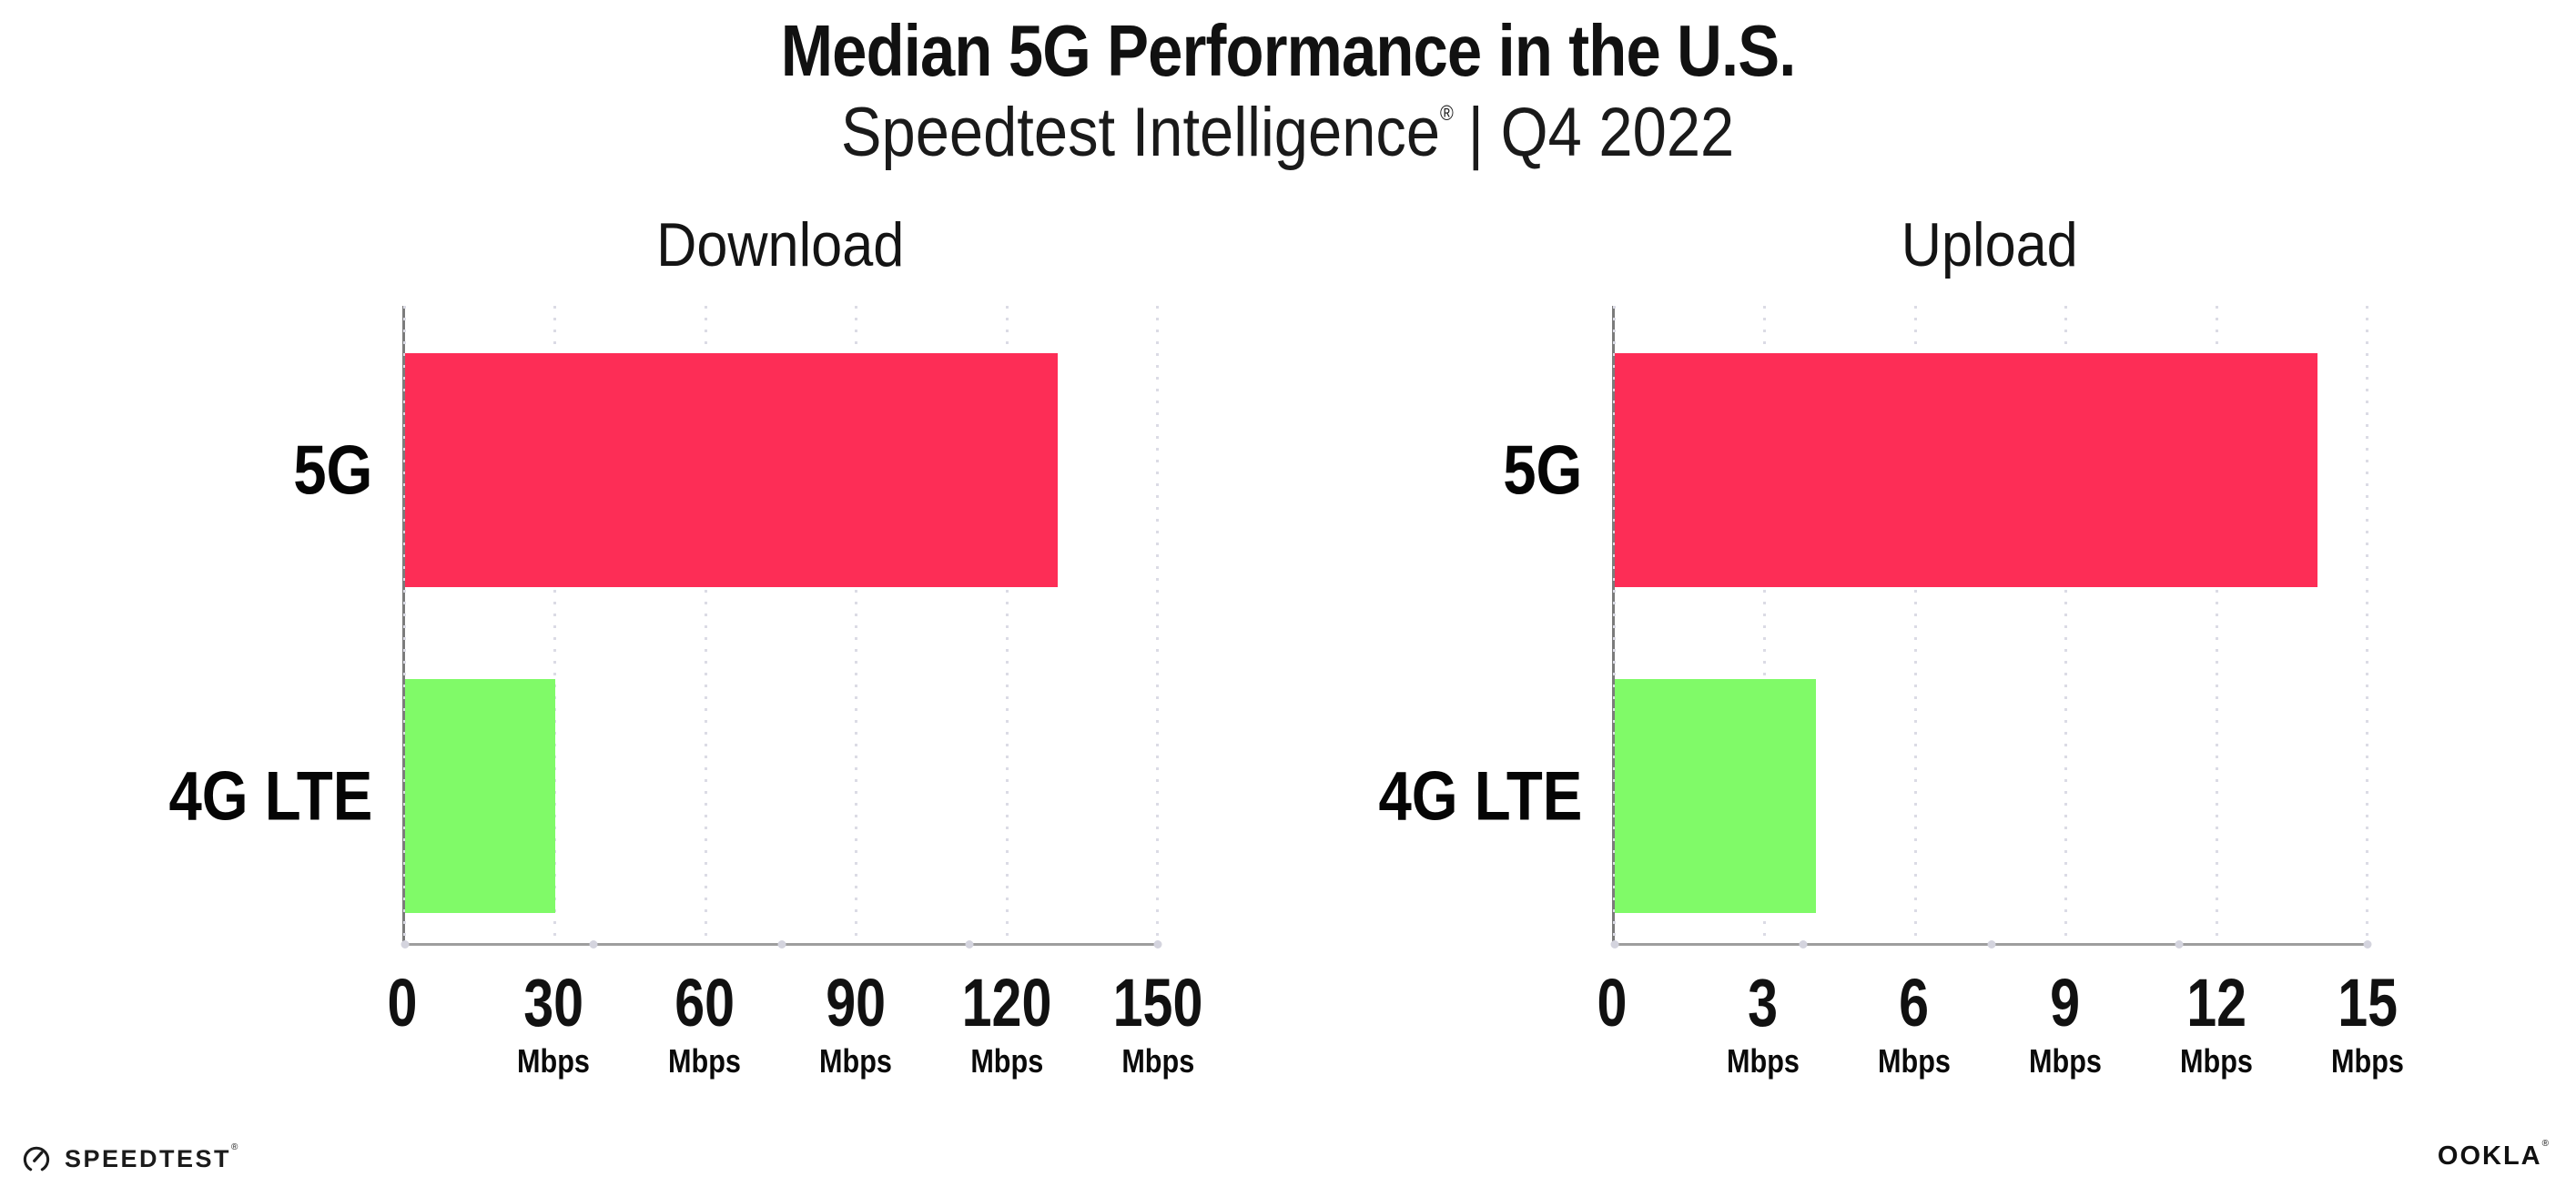 This screenshot has width=2576, height=1197. What do you see at coordinates (1141, 132) in the screenshot?
I see `subtitle-brand: Speedtest Intelligence` at bounding box center [1141, 132].